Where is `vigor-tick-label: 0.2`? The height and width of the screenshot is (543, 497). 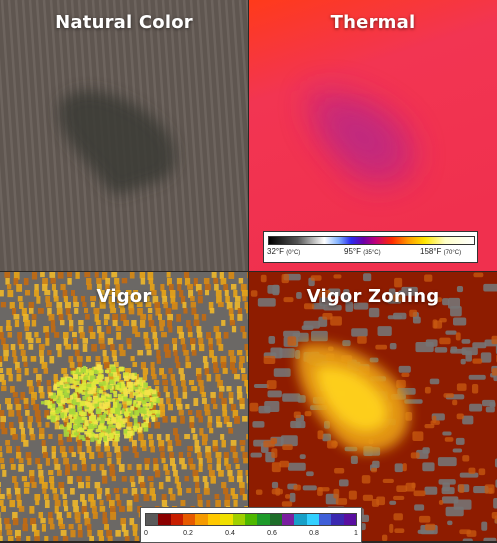
vigor-tick-label: 0.2 is located at coordinates (188, 533).